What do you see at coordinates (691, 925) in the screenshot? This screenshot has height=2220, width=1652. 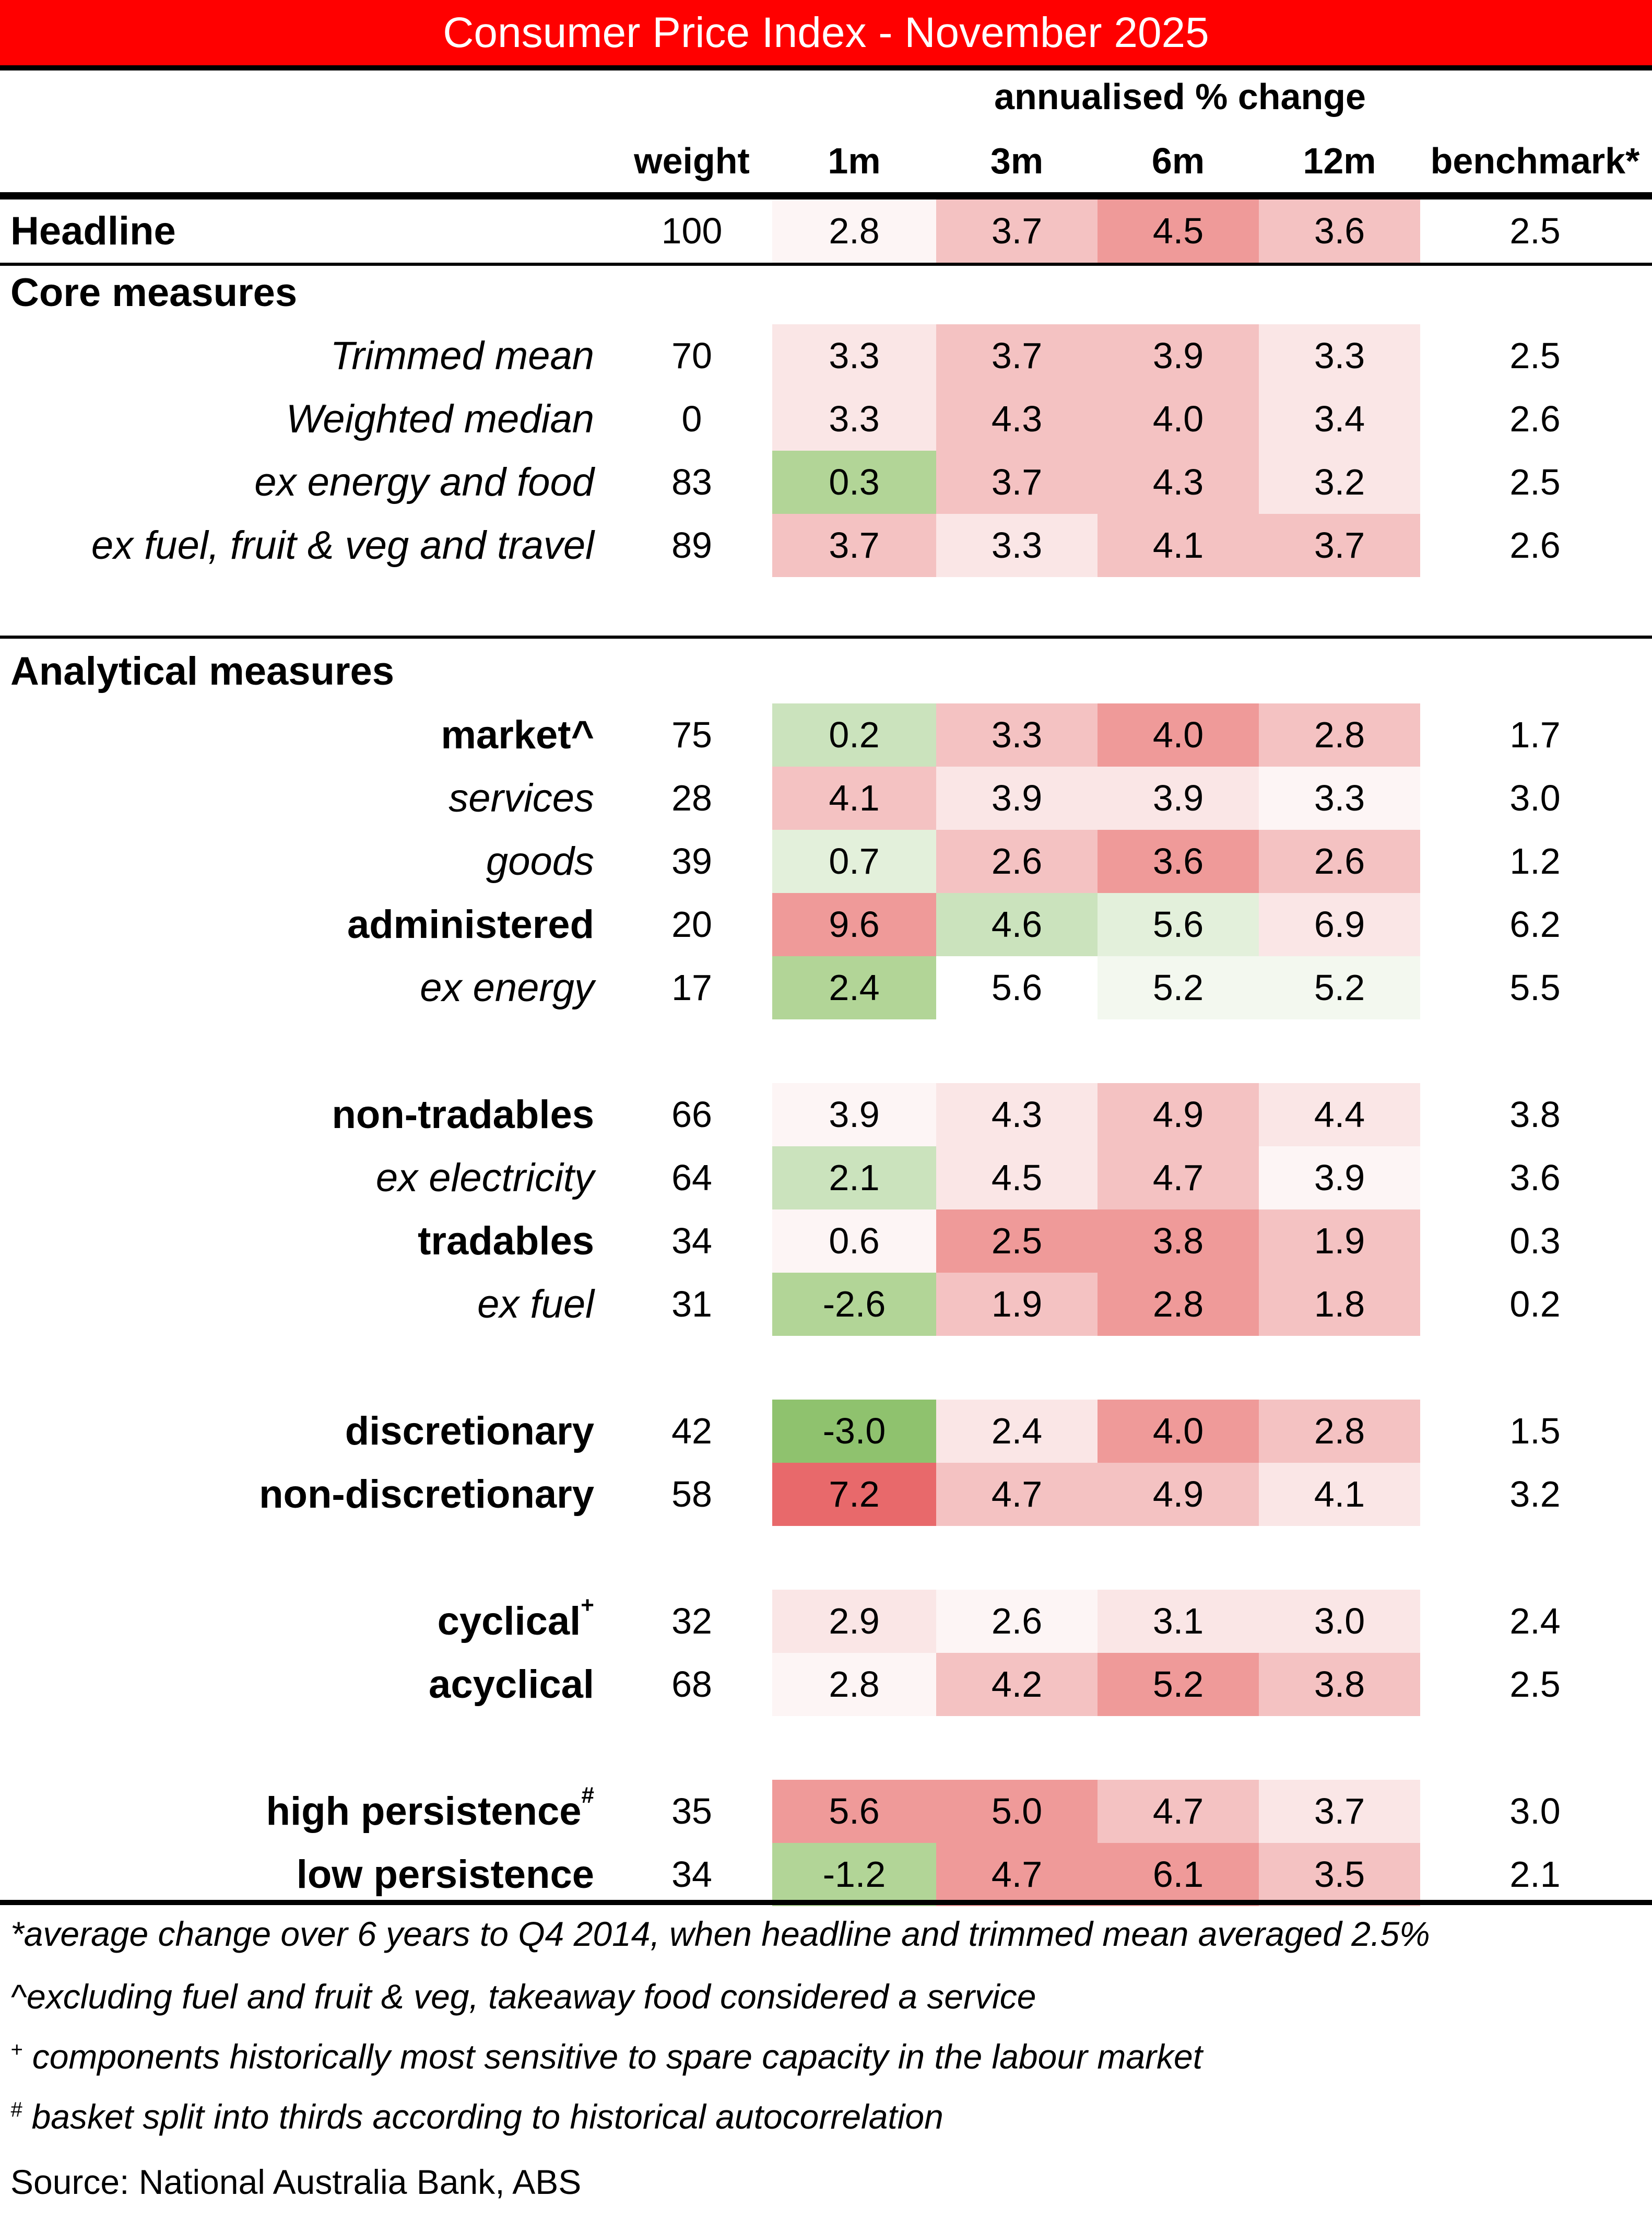 I see `weight-value: 20` at bounding box center [691, 925].